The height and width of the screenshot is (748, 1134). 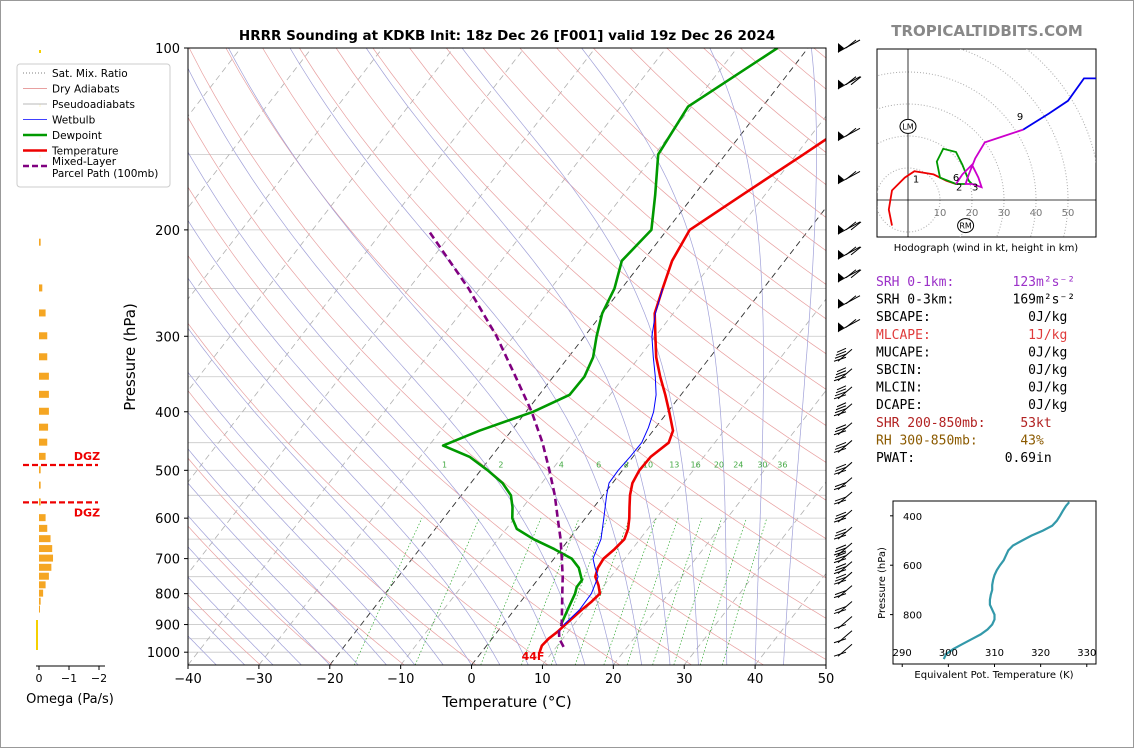 I want to click on index-unit: m²s⁻², so click(x=1055, y=282).